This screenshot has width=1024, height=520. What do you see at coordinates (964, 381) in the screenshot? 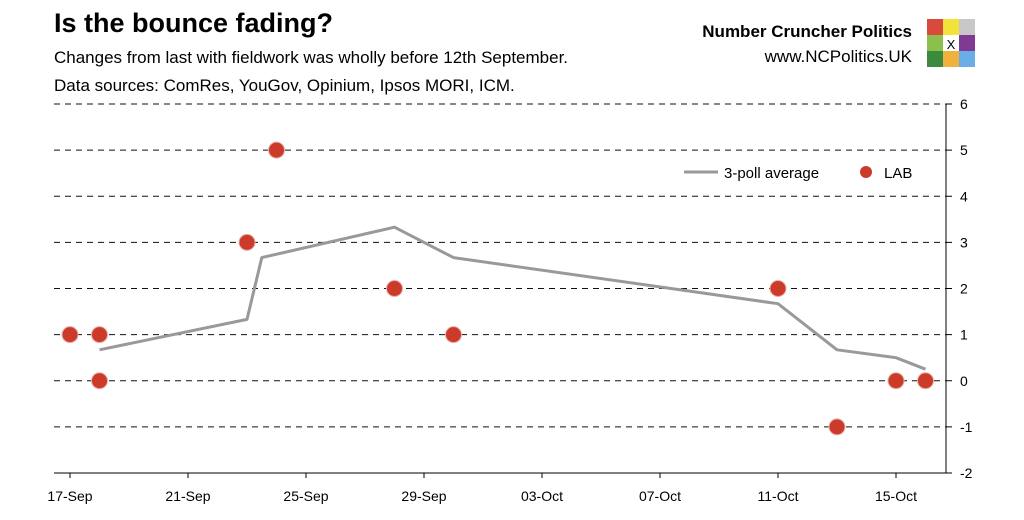
I see `y-tick-label: 0` at bounding box center [964, 381].